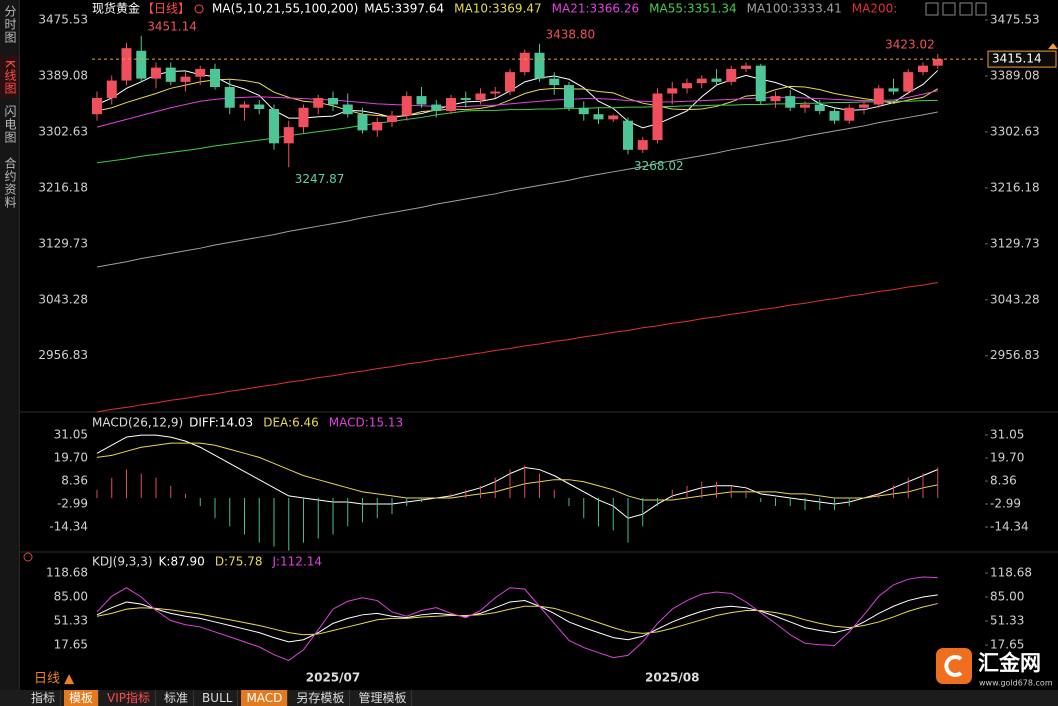  What do you see at coordinates (182, 562) in the screenshot?
I see `legend-label: K:87.90` at bounding box center [182, 562].